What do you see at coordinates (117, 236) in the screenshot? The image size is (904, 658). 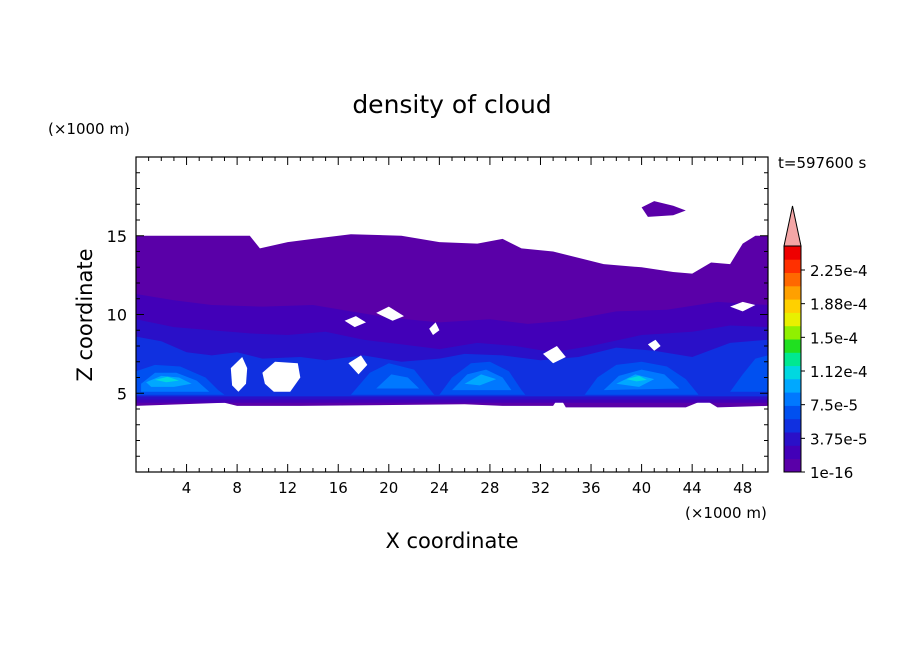 I see `y-tick-label: 15` at bounding box center [117, 236].